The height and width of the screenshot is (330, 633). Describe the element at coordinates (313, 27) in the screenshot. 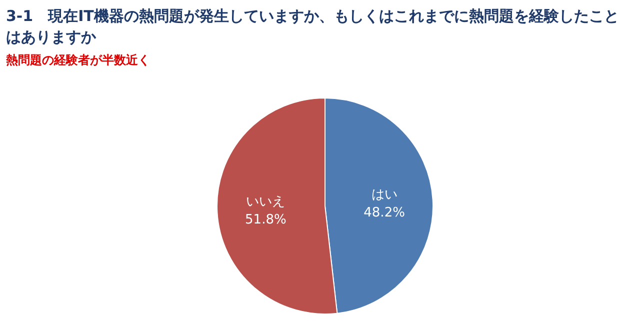

I see `title: 3-1 現在IT機器の熱問題が発生していますか、もしくはこれまでに熱問題を経験したことはありますか` at that location.